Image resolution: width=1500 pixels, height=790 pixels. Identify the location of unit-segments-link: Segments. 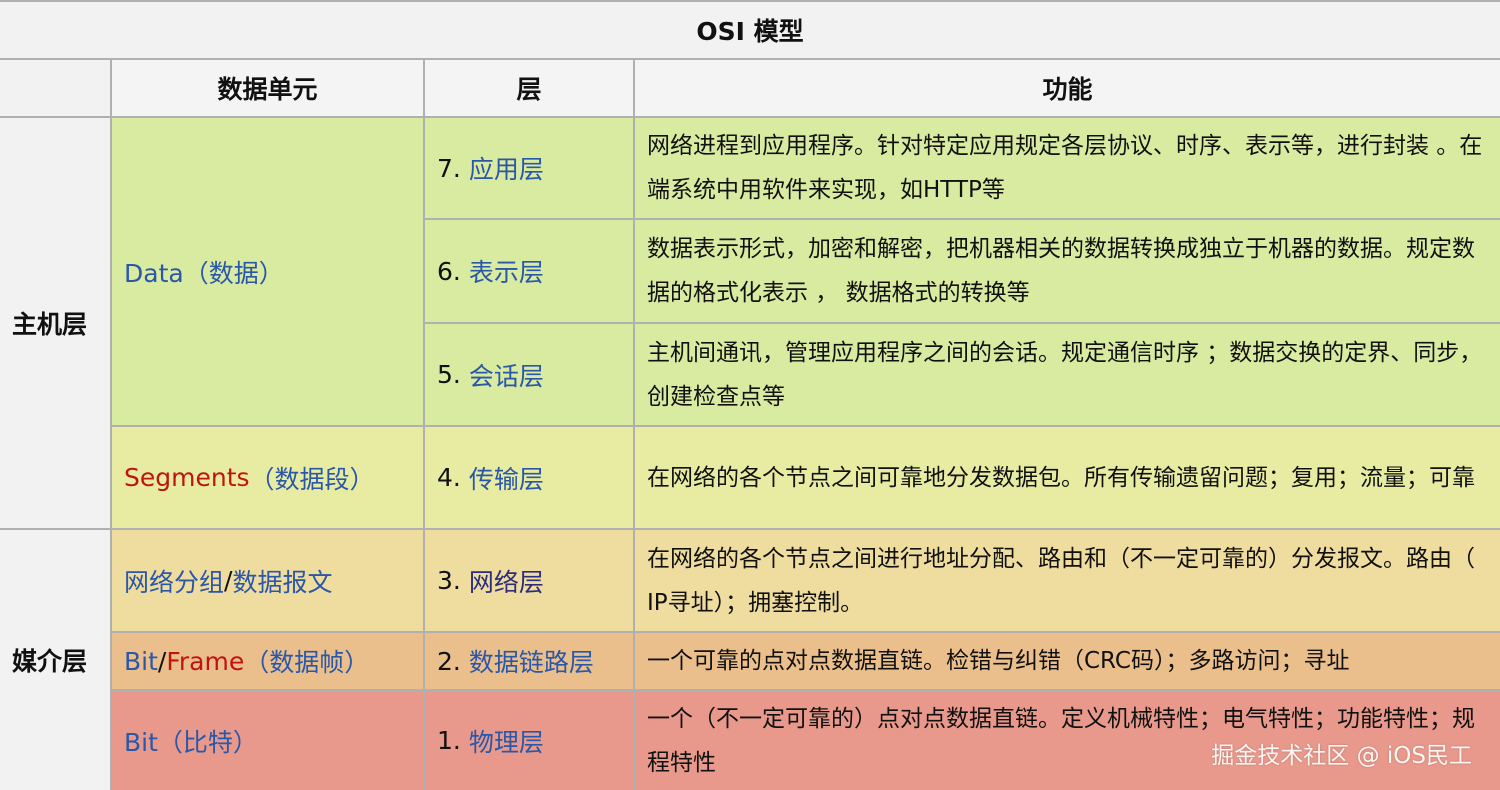
(187, 477).